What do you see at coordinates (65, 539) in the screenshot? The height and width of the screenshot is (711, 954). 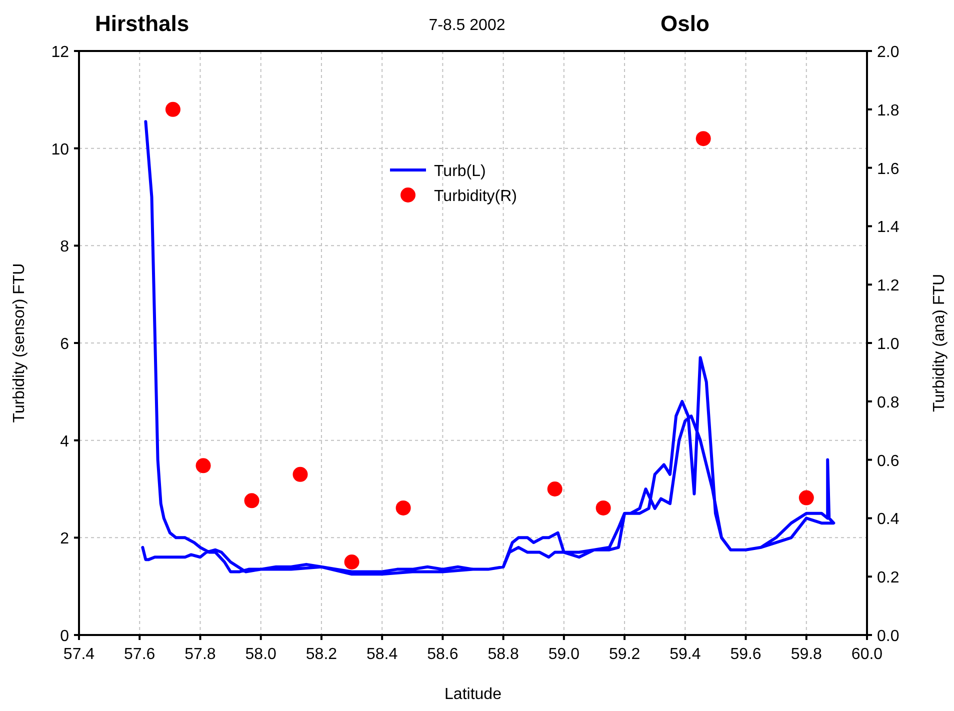 I see `y-tick-label: 2` at bounding box center [65, 539].